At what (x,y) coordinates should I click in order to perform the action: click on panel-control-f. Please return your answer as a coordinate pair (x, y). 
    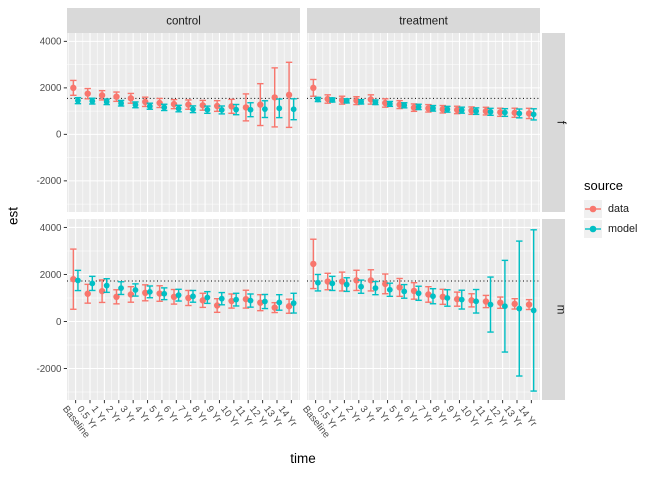
    Looking at the image, I should click on (183, 122).